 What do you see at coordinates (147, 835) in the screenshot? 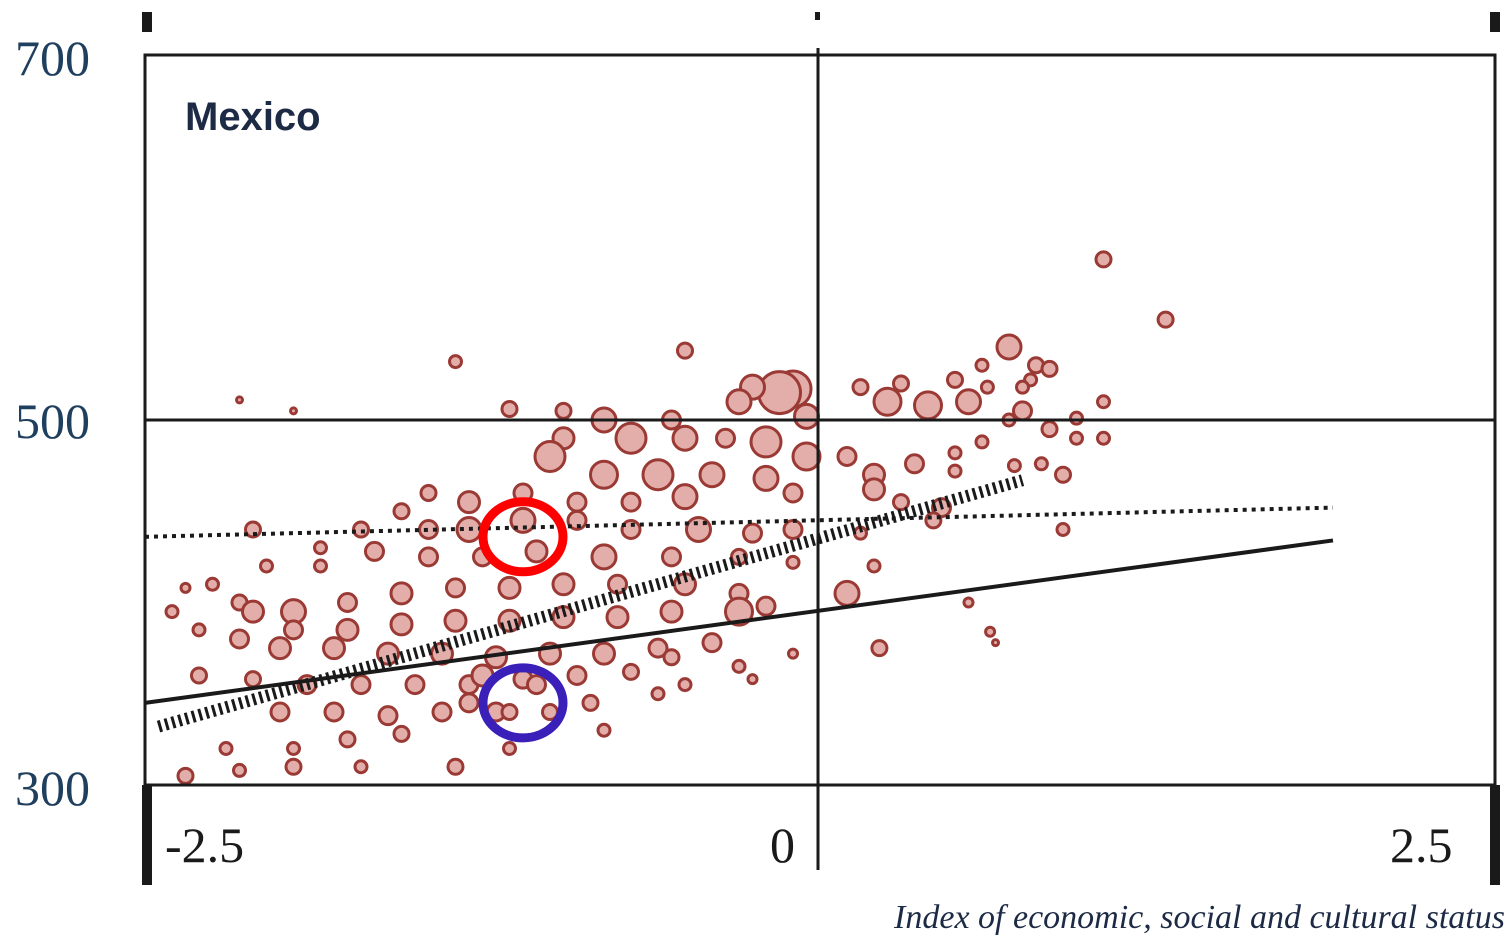
I see `bottom-left-tick` at bounding box center [147, 835].